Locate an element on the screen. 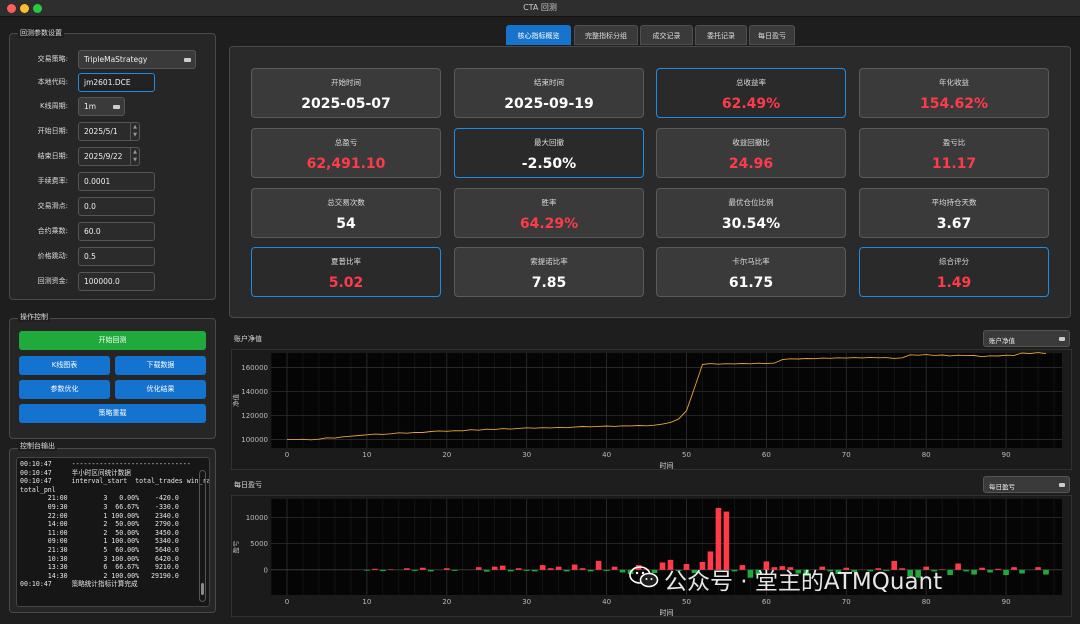  metric-card: 总交易次数 54 is located at coordinates (346, 213).